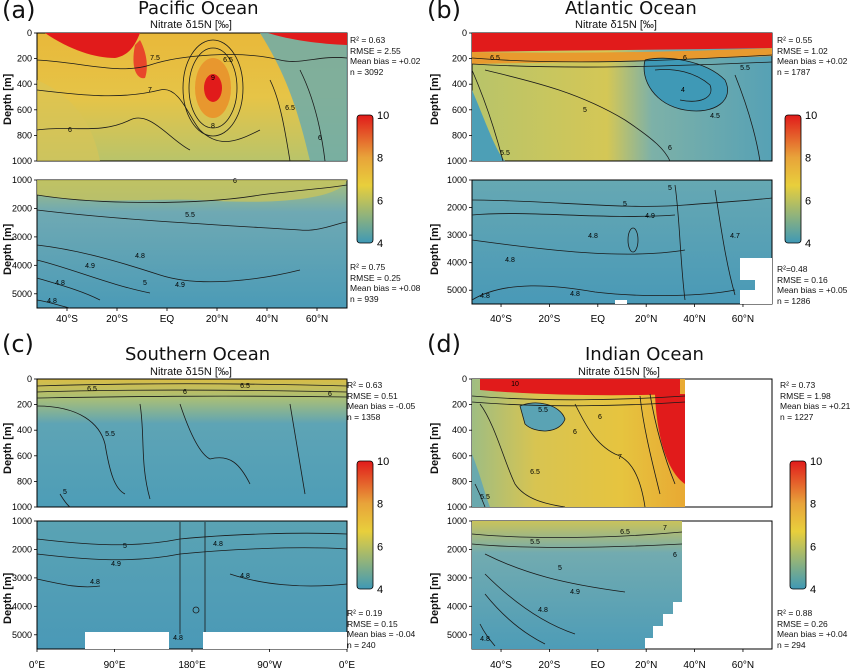 The width and height of the screenshot is (850, 668). I want to click on panel-title: Indian Ocean, so click(644, 354).